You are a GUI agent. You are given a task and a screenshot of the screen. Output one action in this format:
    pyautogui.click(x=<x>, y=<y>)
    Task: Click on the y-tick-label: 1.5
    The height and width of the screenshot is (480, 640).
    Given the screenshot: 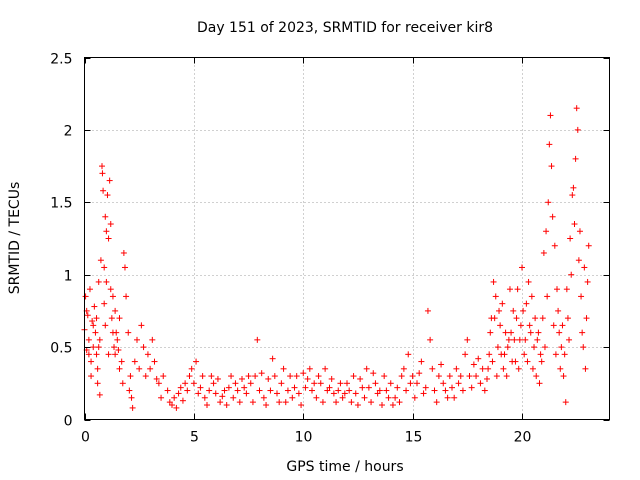 What is the action you would take?
    pyautogui.click(x=61, y=204)
    